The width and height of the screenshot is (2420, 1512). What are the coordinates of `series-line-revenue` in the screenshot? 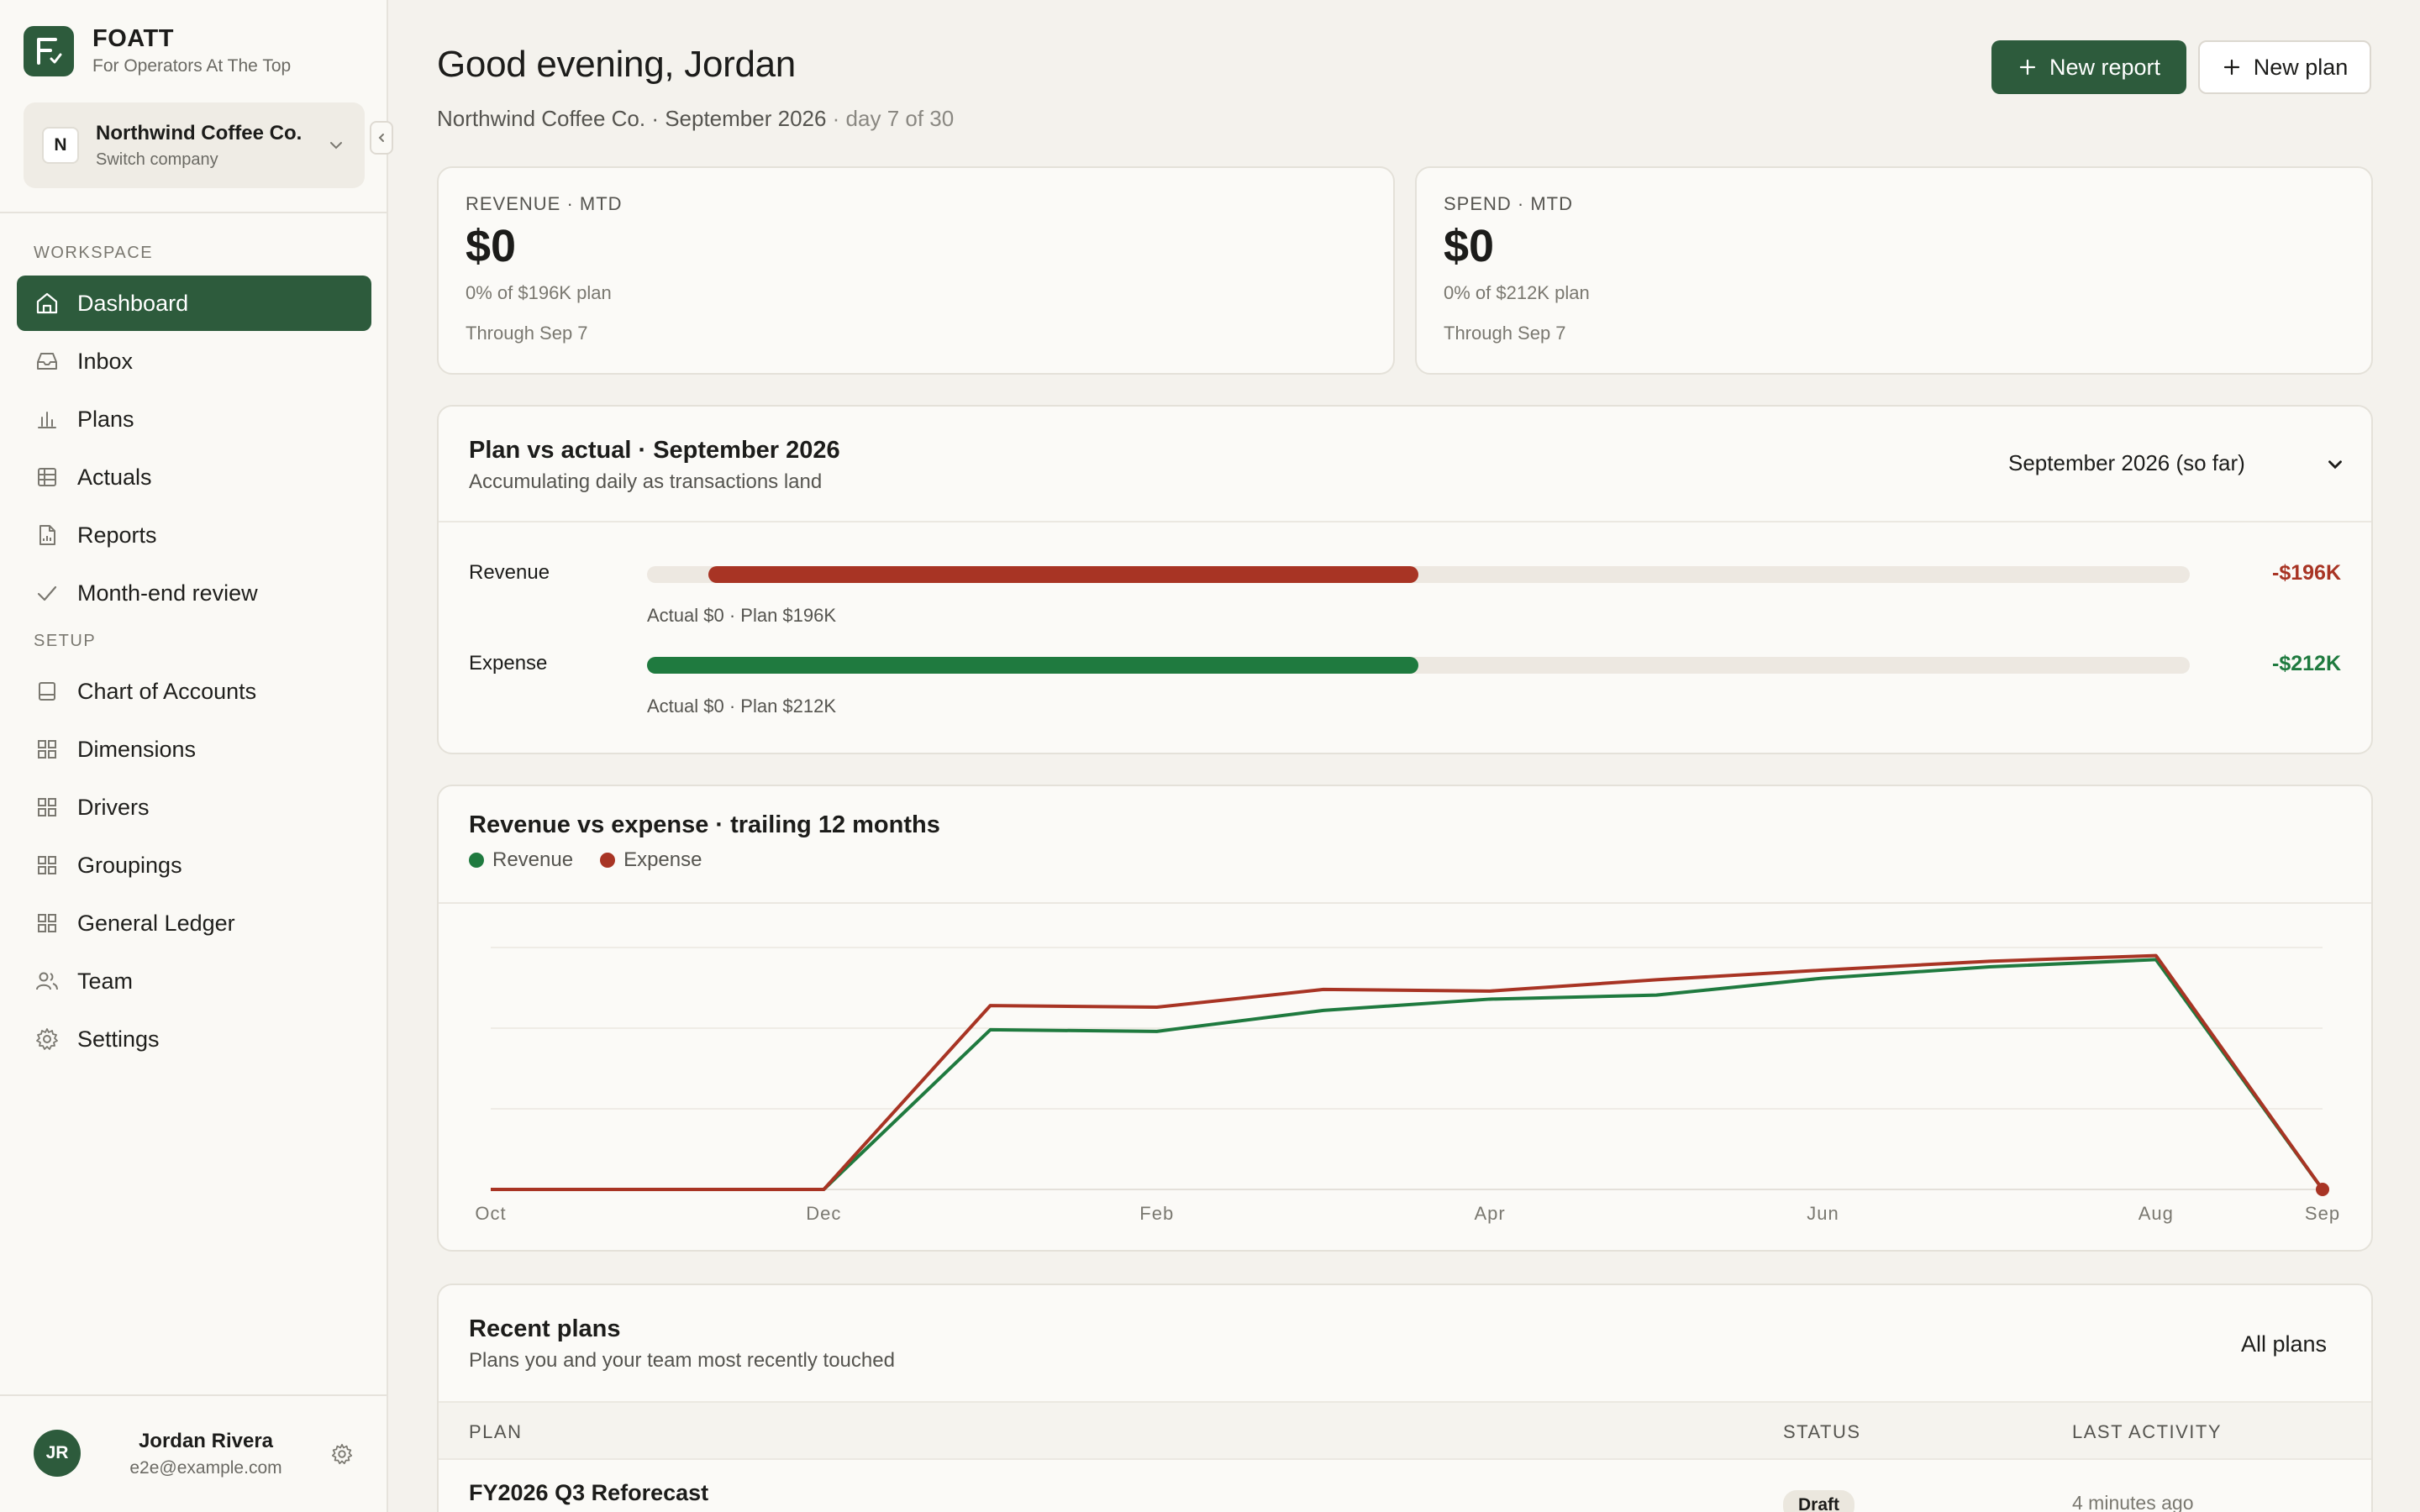 It's located at (1407, 1074).